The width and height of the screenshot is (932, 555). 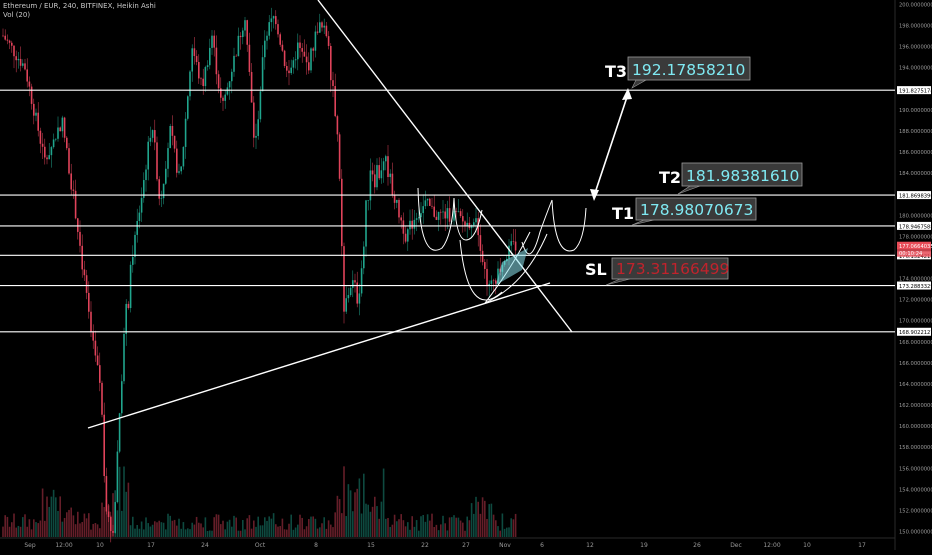 What do you see at coordinates (915, 237) in the screenshot?
I see `y-tick-label: 178.00000000` at bounding box center [915, 237].